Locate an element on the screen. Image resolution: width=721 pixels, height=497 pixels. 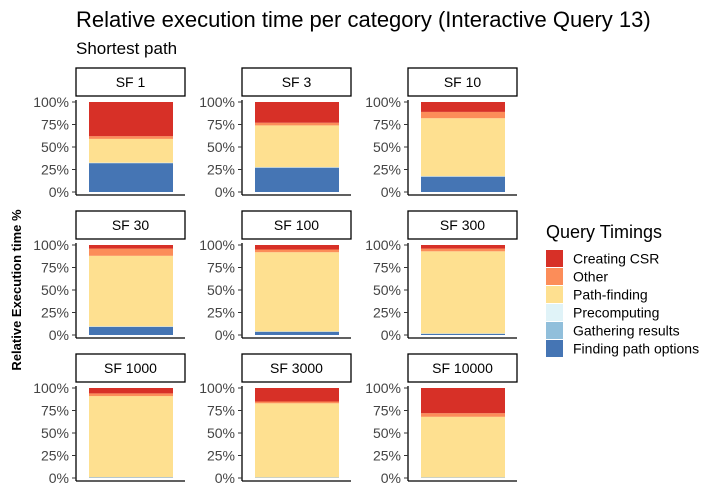
facet-strip-label: SF 3000 is located at coordinates (296, 368).